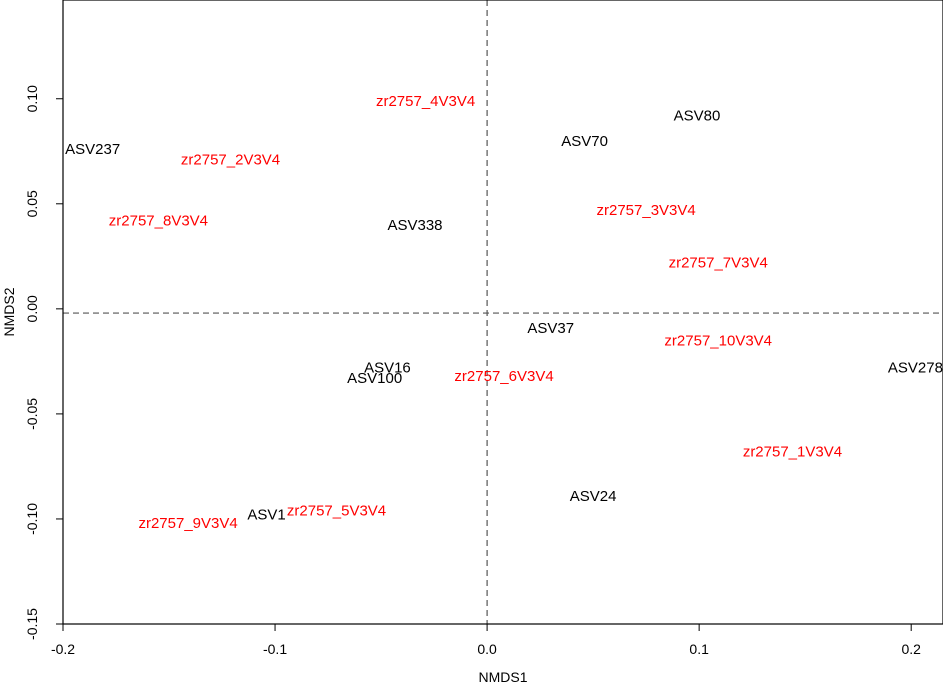  I want to click on species-label: ASV278, so click(915, 368).